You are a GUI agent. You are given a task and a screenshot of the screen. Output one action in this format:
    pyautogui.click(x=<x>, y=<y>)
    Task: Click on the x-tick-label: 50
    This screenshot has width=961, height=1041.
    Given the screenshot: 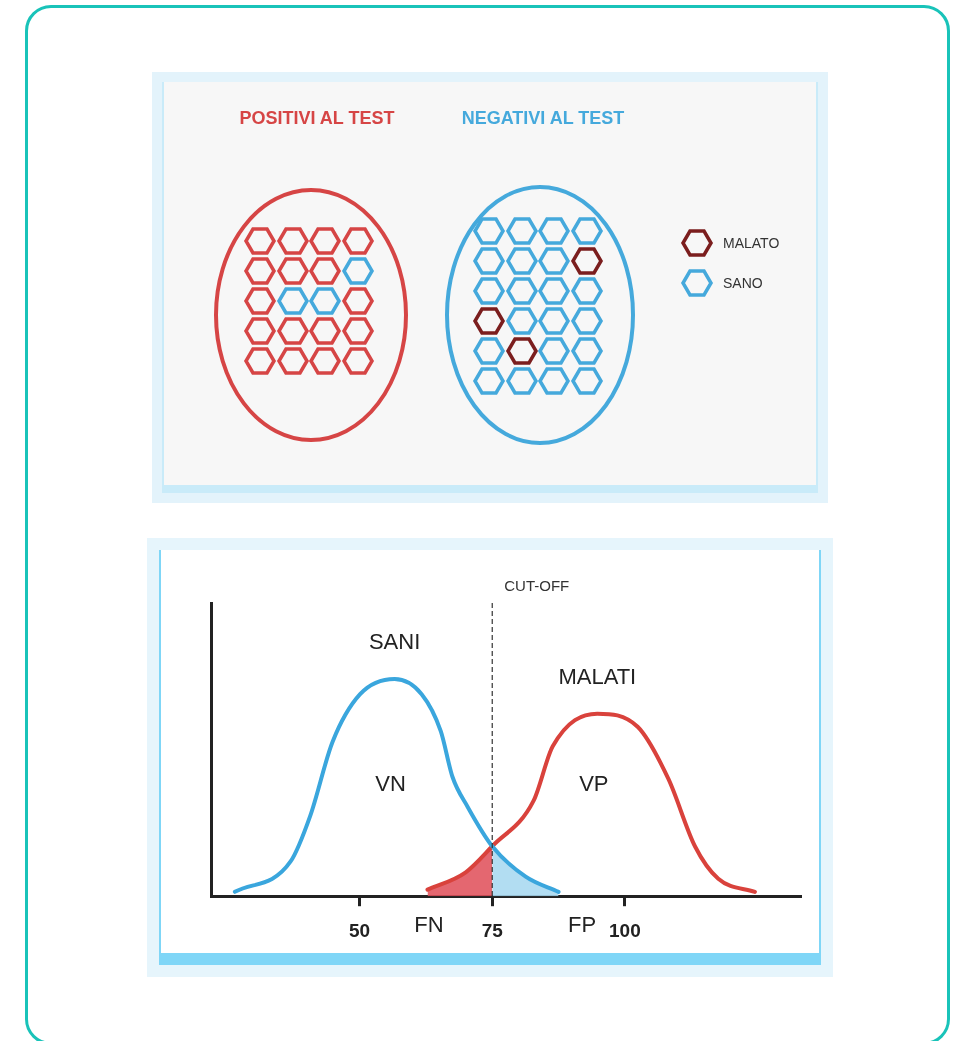 What is the action you would take?
    pyautogui.click(x=360, y=930)
    